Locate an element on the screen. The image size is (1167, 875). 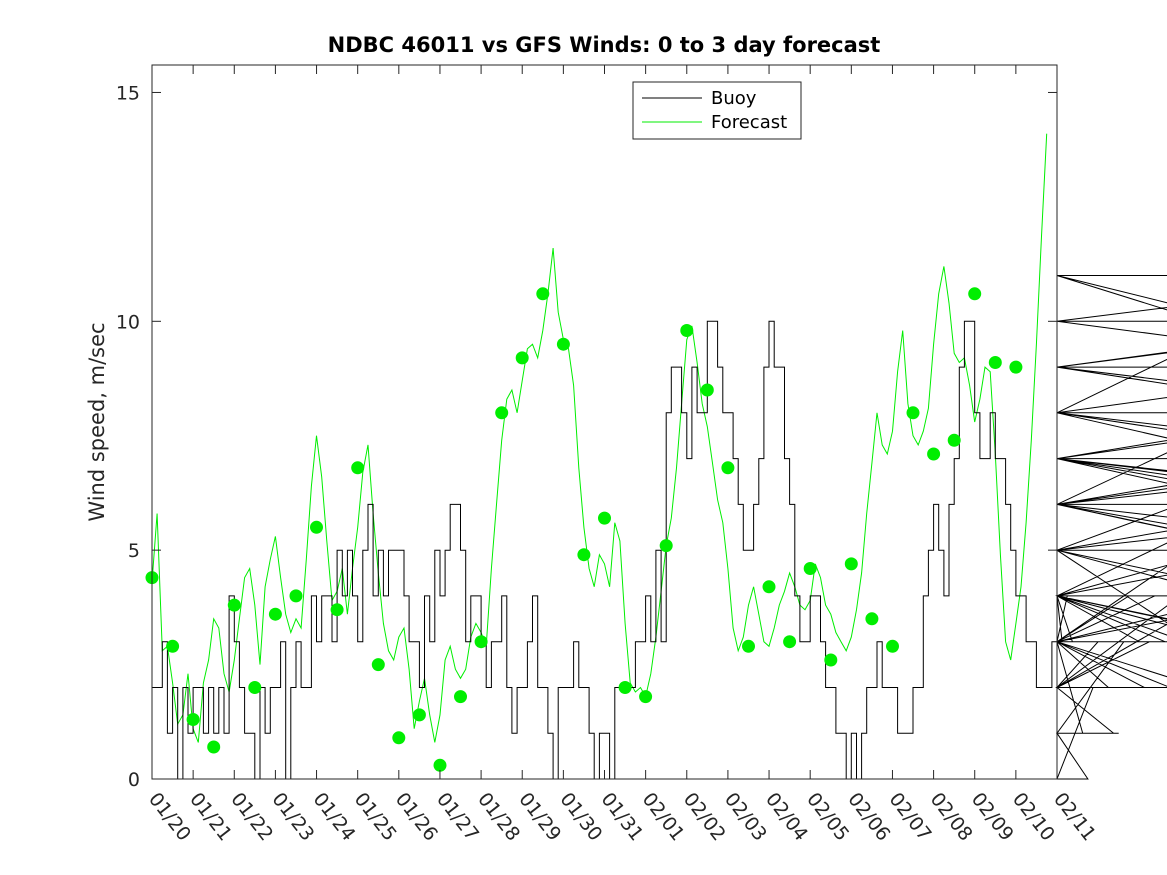
y-axis-label: Wind speed, m/sec is located at coordinates (97, 421).